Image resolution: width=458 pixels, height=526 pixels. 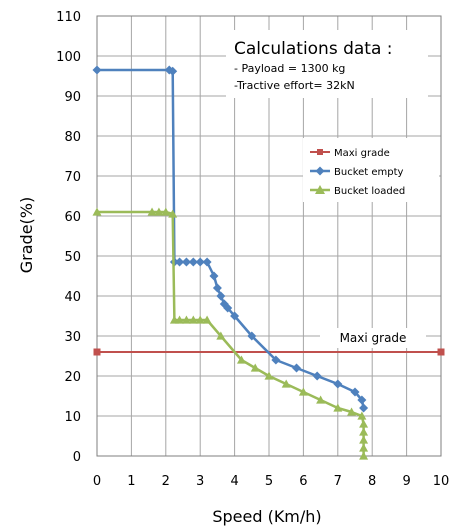 What do you see at coordinates (97, 481) in the screenshot?
I see `x-tick-label: 0` at bounding box center [97, 481].